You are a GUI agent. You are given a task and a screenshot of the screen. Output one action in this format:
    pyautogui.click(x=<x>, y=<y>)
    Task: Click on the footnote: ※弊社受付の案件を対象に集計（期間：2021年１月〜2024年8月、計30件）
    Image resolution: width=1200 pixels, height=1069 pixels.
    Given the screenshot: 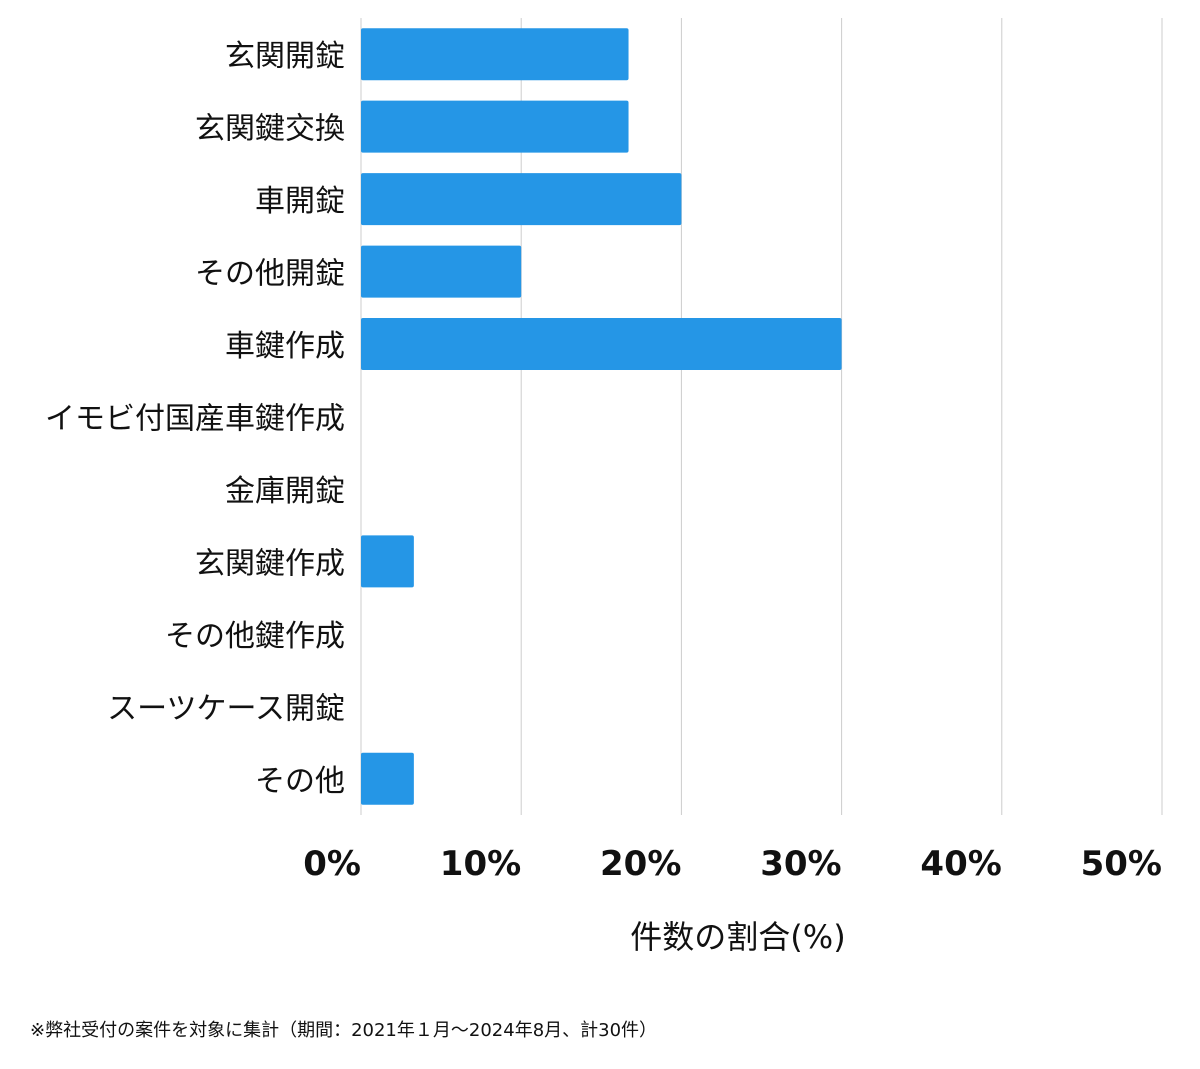 What is the action you would take?
    pyautogui.click(x=344, y=1030)
    